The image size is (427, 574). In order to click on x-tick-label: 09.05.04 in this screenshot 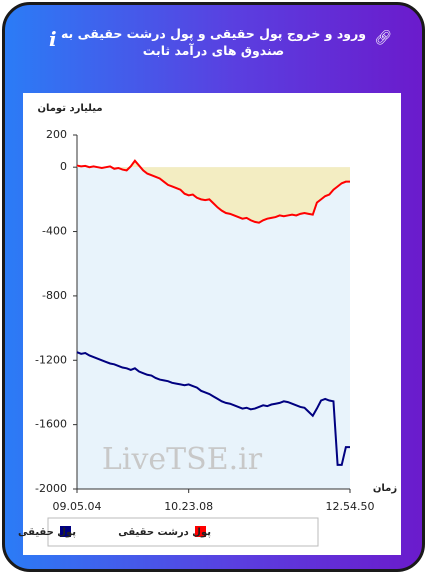, I will do `click(77, 506)`.